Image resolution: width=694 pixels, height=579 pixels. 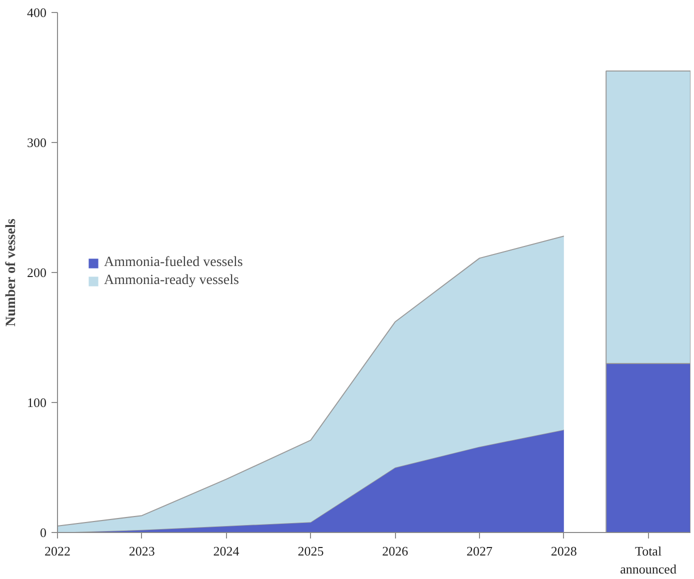 What do you see at coordinates (141, 551) in the screenshot?
I see `x-tick-label: 2023` at bounding box center [141, 551].